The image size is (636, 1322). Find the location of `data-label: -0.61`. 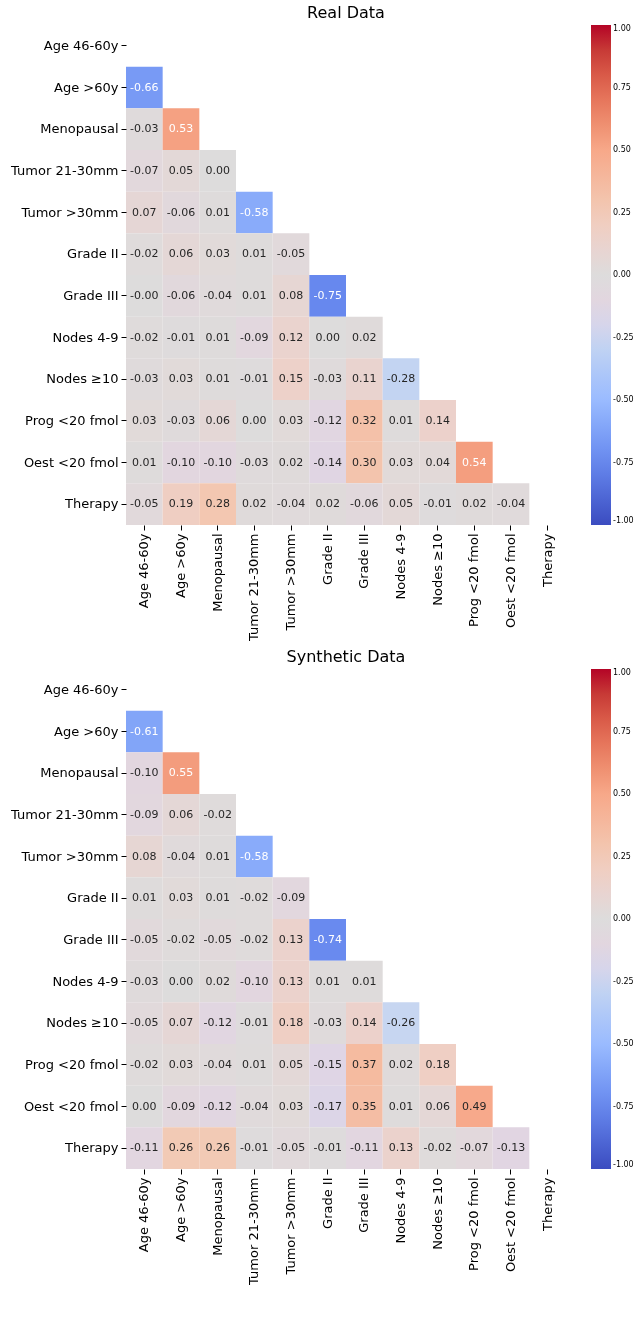

data-label: -0.61 is located at coordinates (144, 731).